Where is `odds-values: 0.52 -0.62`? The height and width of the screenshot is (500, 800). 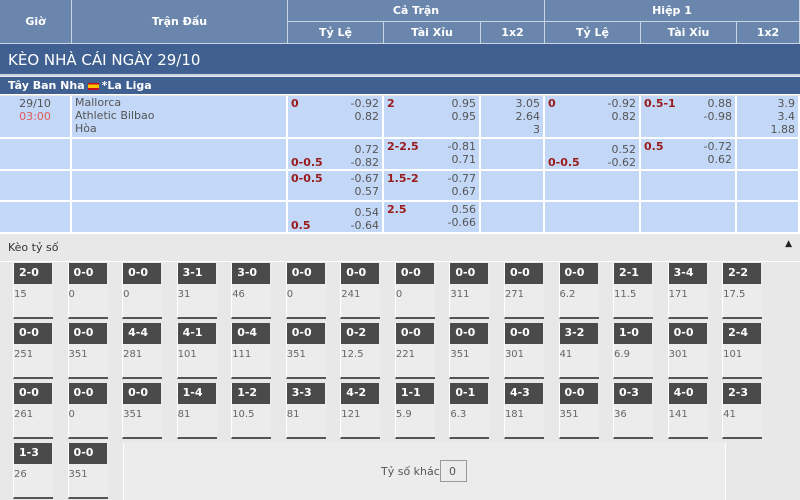
odds-values: 0.52 -0.62 is located at coordinates (622, 156).